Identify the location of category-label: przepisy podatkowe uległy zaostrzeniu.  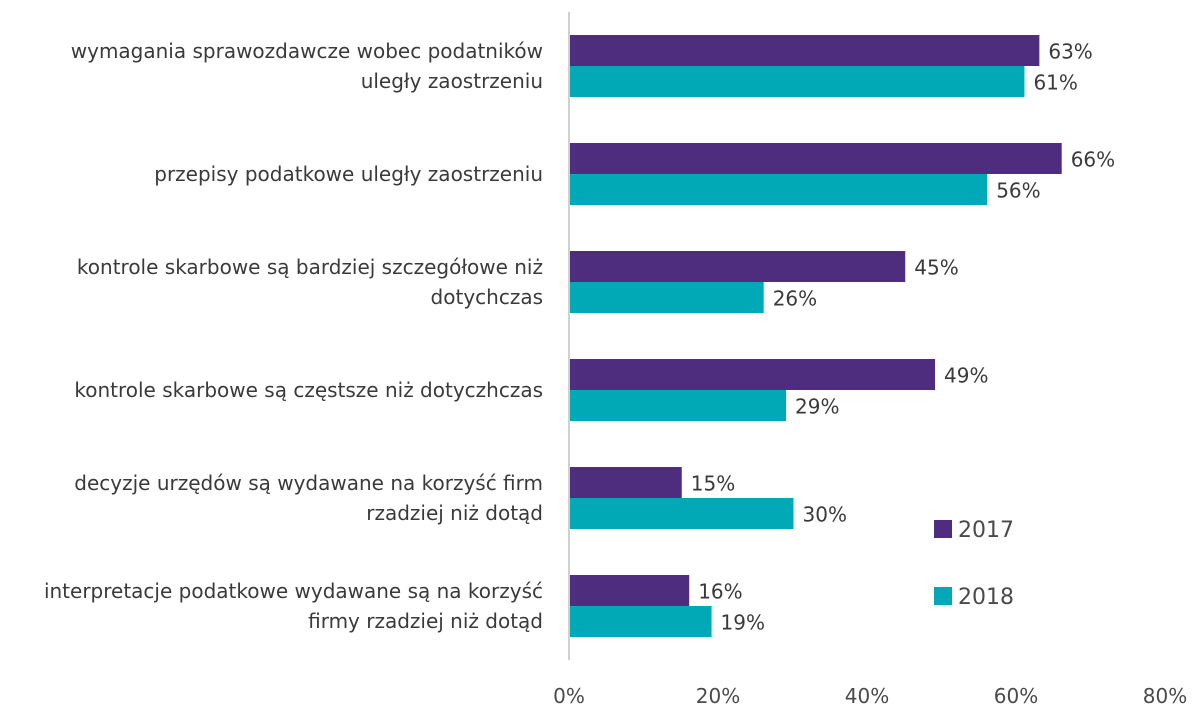
(348, 174).